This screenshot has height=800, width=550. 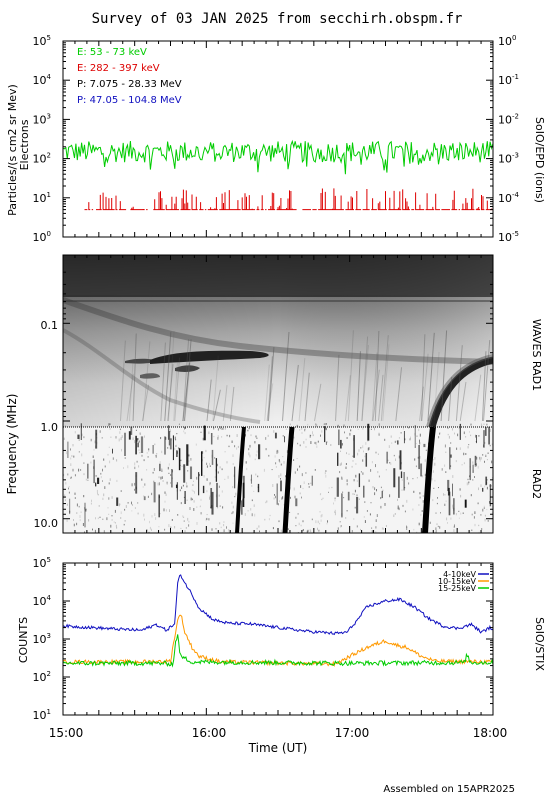 What do you see at coordinates (129, 84) in the screenshot?
I see `legend-p-7-28: P: 7.075 - 28.33 MeV` at bounding box center [129, 84].